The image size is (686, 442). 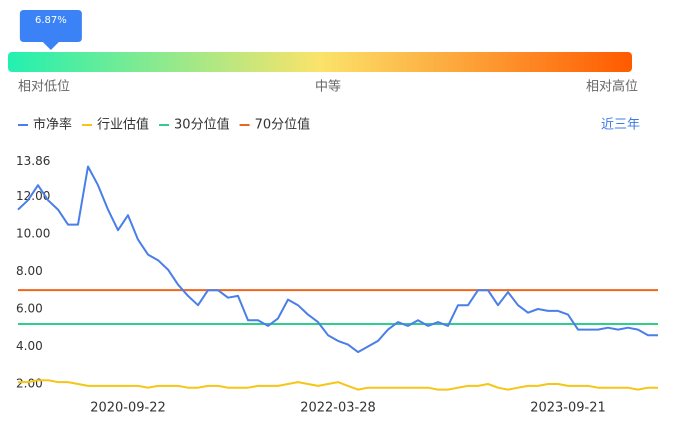 I want to click on series-line, so click(x=338, y=385).